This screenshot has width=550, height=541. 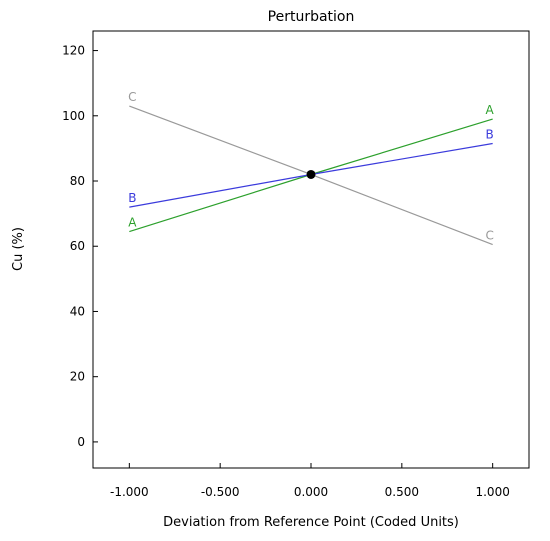 I want to click on x-axis: -1.000 -0.500 0.000 0.500 1.000, so click(x=310, y=481).